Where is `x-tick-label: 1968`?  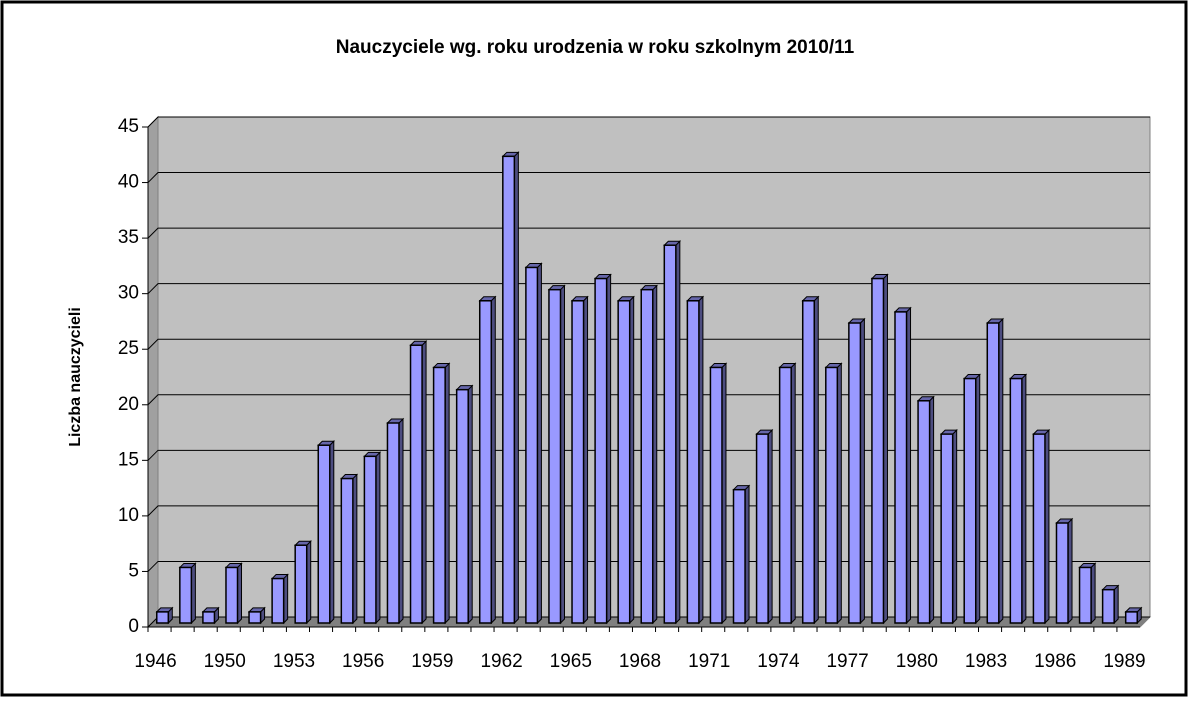
x-tick-label: 1968 is located at coordinates (640, 661).